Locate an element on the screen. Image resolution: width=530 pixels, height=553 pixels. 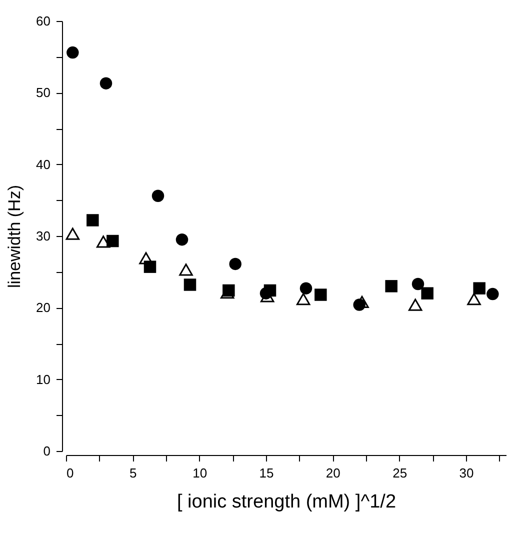
y-tick-label: 40 is located at coordinates (43, 164).